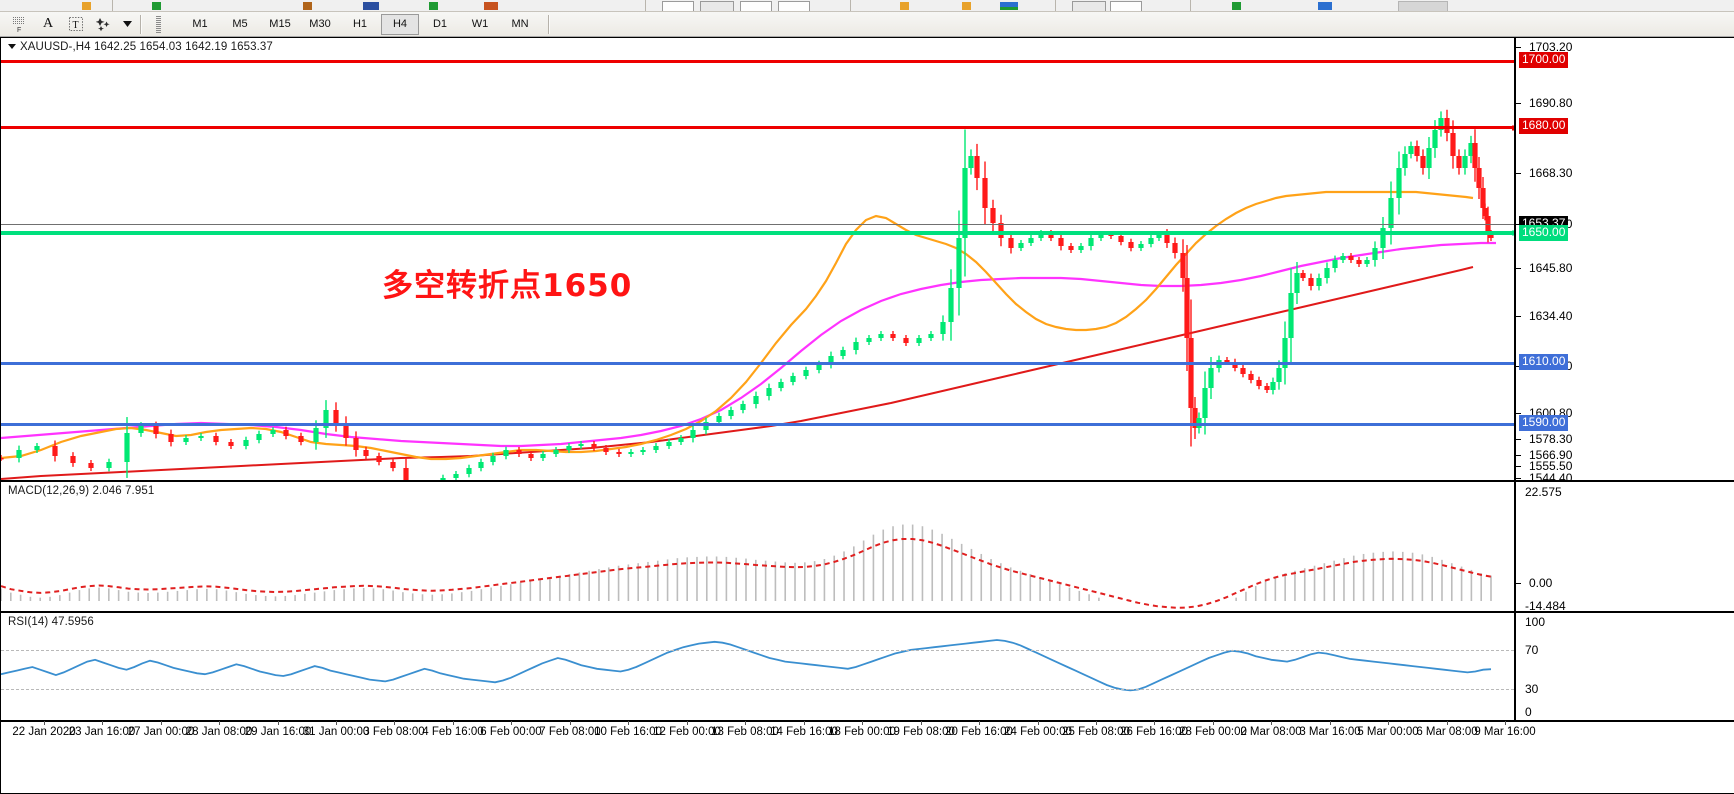 Image resolution: width=1734 pixels, height=794 pixels. Describe the element at coordinates (1447, 732) in the screenshot. I see `time-axis-label: 6 Mar 08:00` at that location.